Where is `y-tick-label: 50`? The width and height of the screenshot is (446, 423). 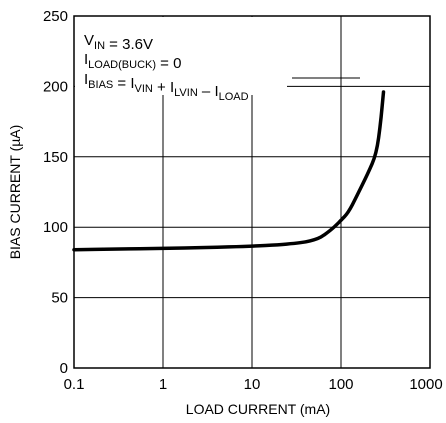 y-tick-label: 50 is located at coordinates (59, 298).